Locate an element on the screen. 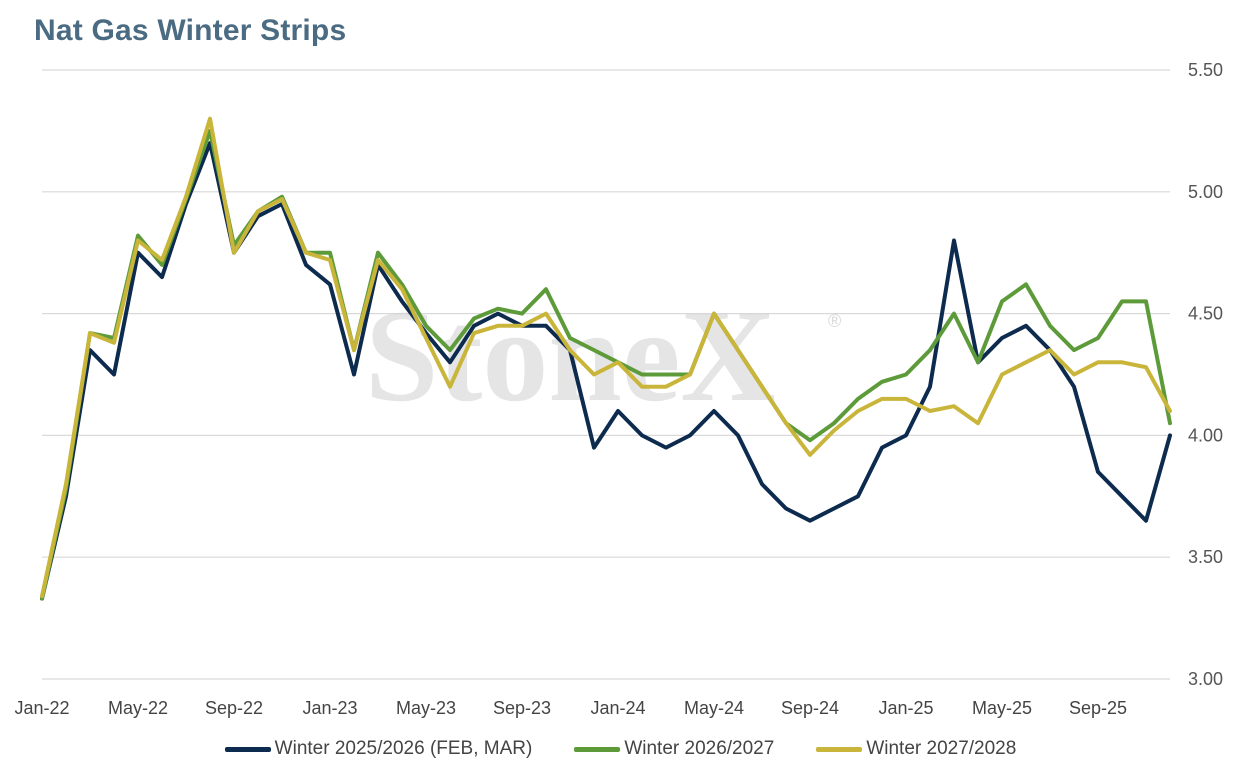 This screenshot has width=1241, height=773. x-tick-label: Jan-23 is located at coordinates (329, 708).